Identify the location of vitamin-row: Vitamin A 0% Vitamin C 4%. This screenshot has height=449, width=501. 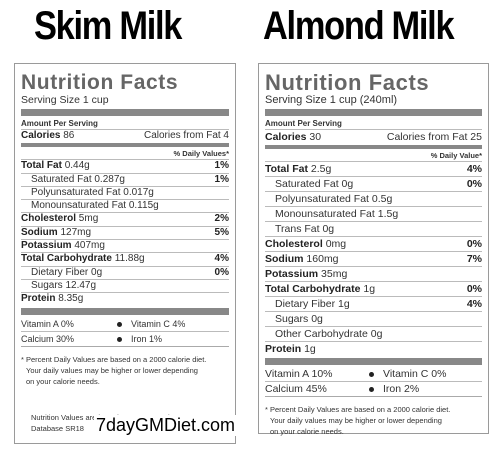
(125, 324).